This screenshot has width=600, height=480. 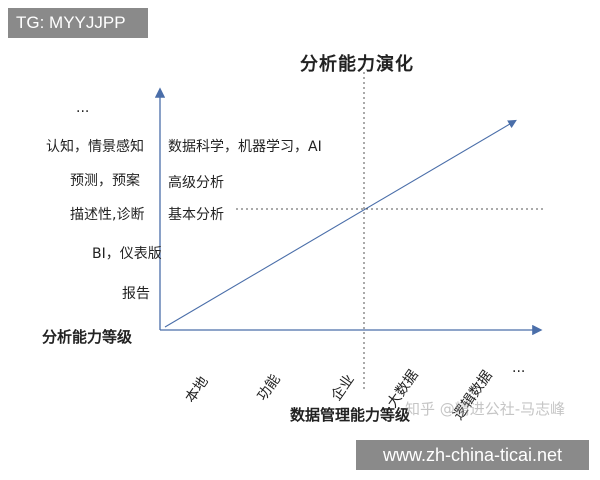 I want to click on analytics-advanced: 高级分析, so click(x=196, y=183).